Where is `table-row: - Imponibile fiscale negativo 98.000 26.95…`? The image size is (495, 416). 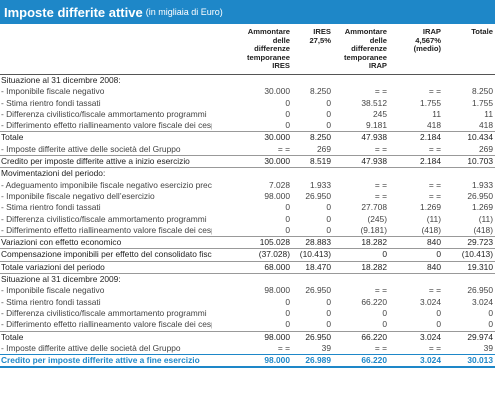 table-row: - Imponibile fiscale negativo 98.000 26.95… is located at coordinates (247, 290).